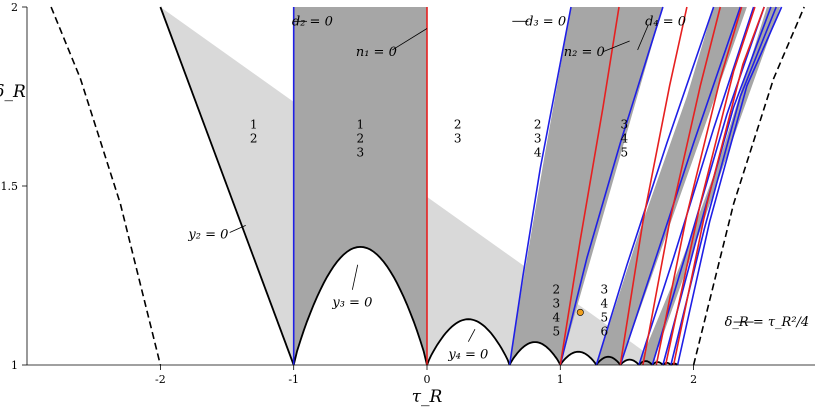  Describe the element at coordinates (560, 379) in the screenshot. I see `x-tick-label: 1` at that location.